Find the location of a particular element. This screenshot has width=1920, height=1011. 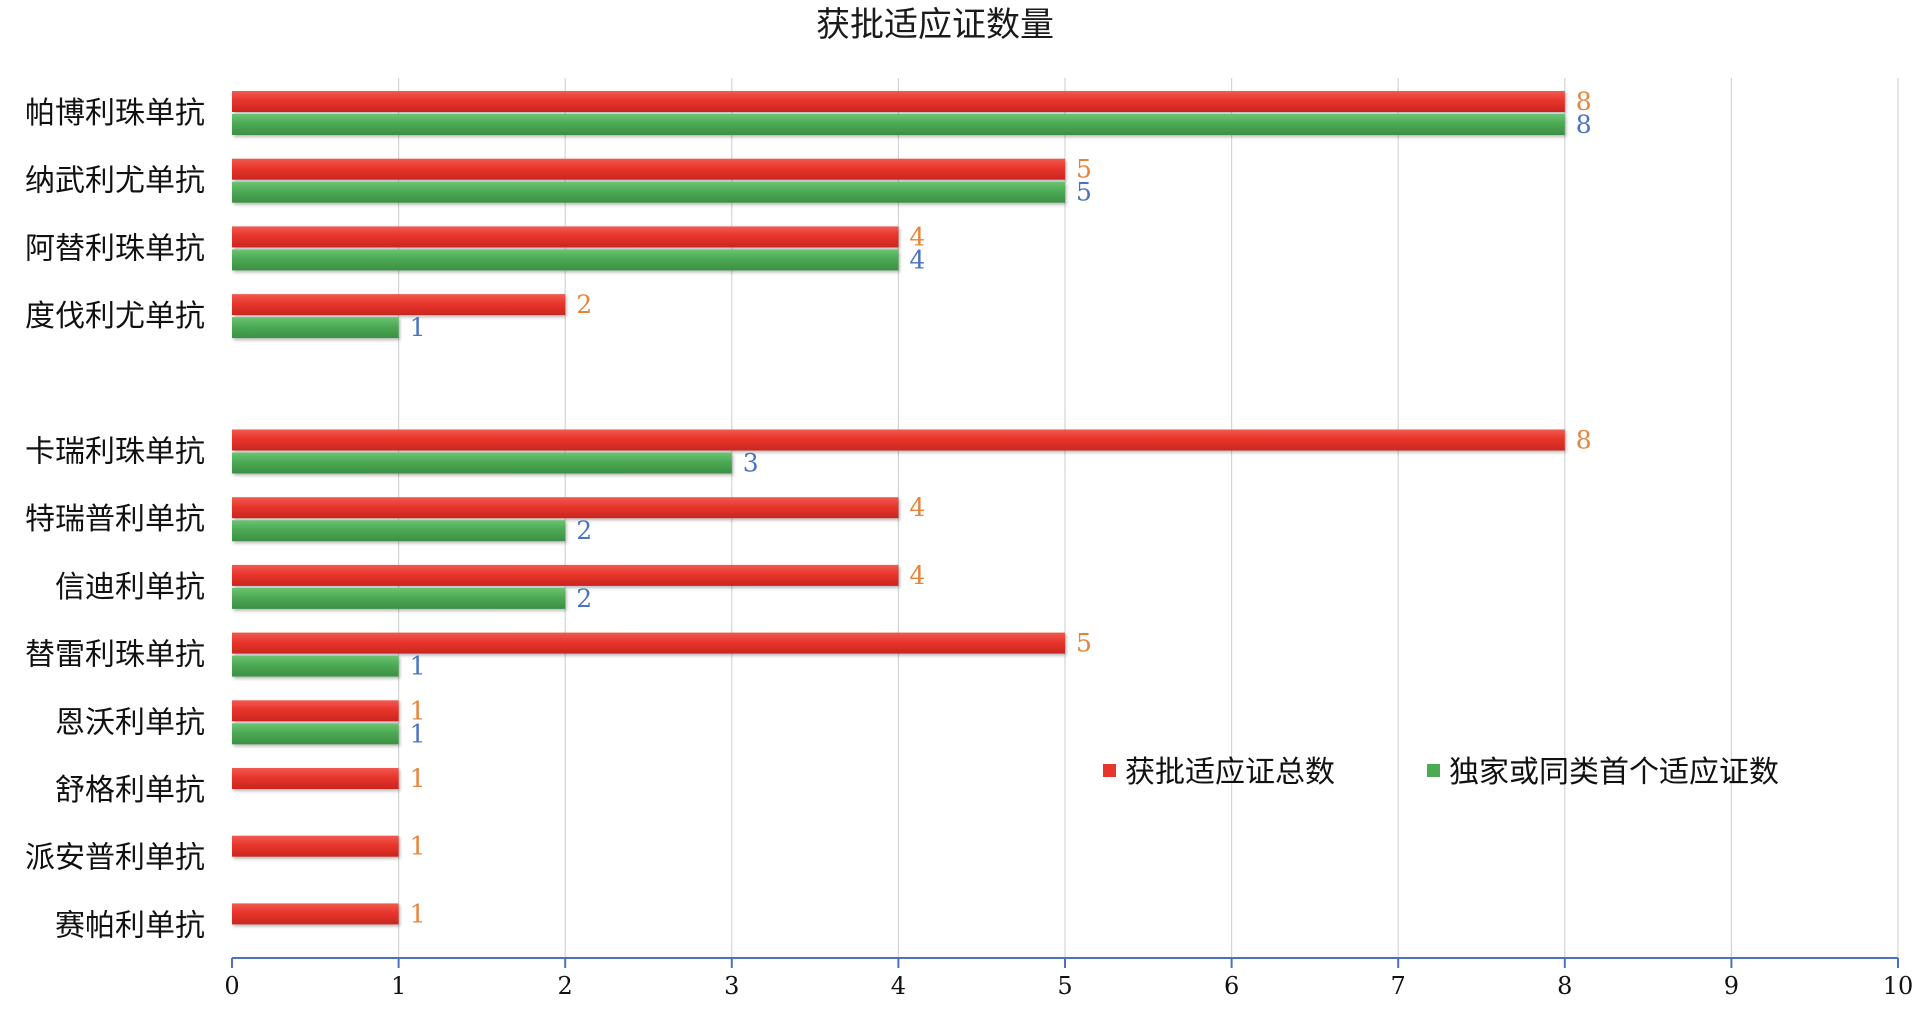

category-label: 阿替利珠单抗 is located at coordinates (115, 248).